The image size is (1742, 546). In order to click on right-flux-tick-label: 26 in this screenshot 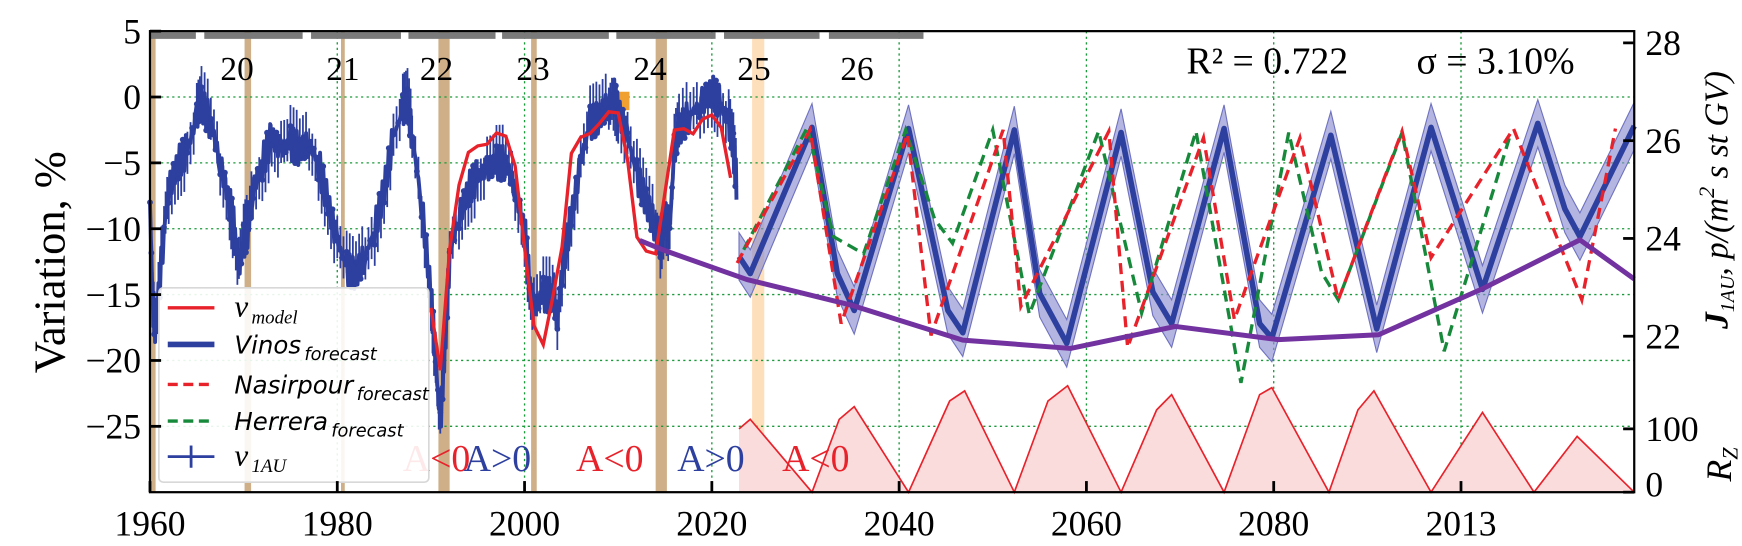, I will do `click(1663, 141)`.